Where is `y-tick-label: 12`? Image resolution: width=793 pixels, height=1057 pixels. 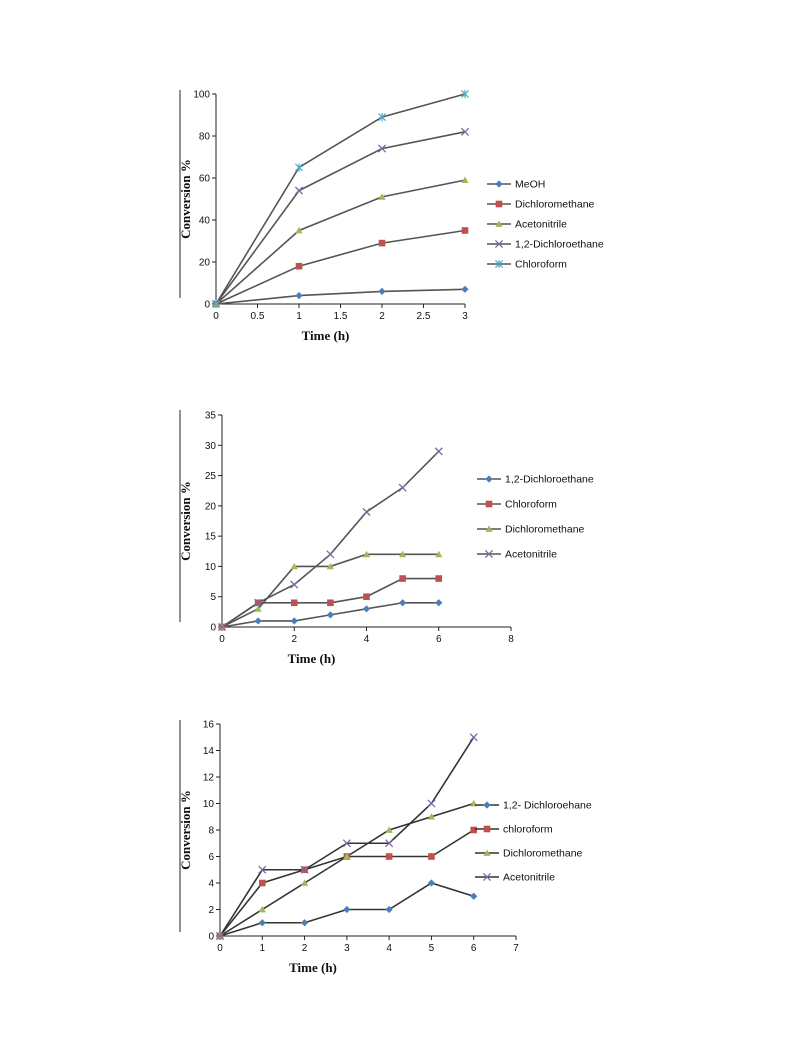
y-tick-label: 12 is located at coordinates (209, 778).